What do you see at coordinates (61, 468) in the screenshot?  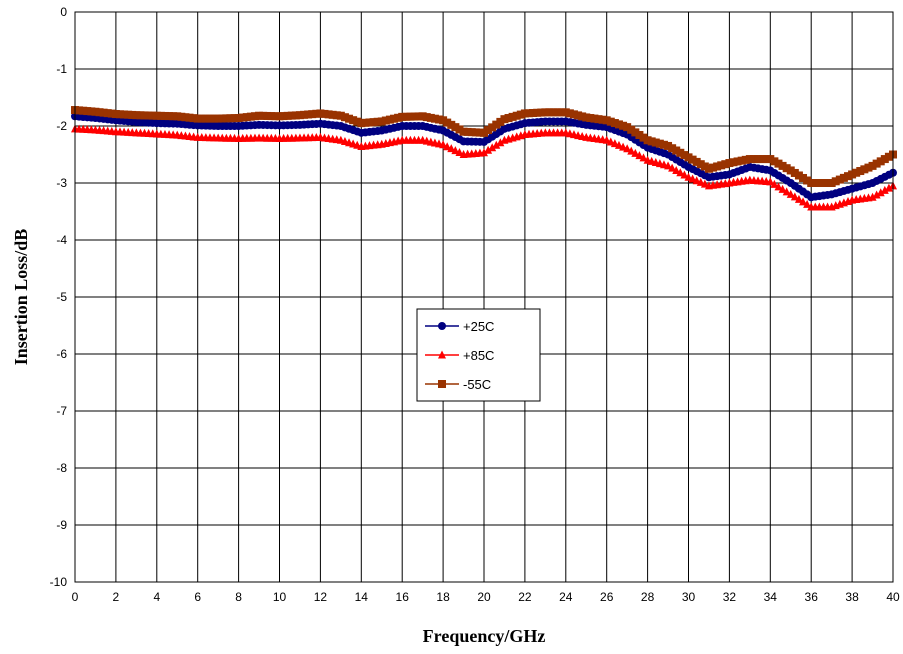 I see `y-tick-label: -8` at bounding box center [61, 468].